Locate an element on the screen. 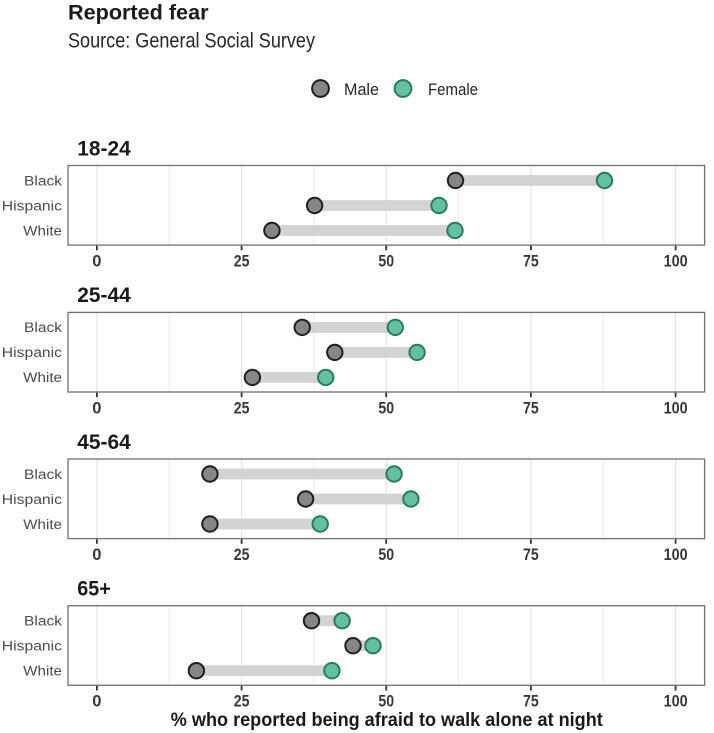  svg-text: 45-64 is located at coordinates (104, 442).